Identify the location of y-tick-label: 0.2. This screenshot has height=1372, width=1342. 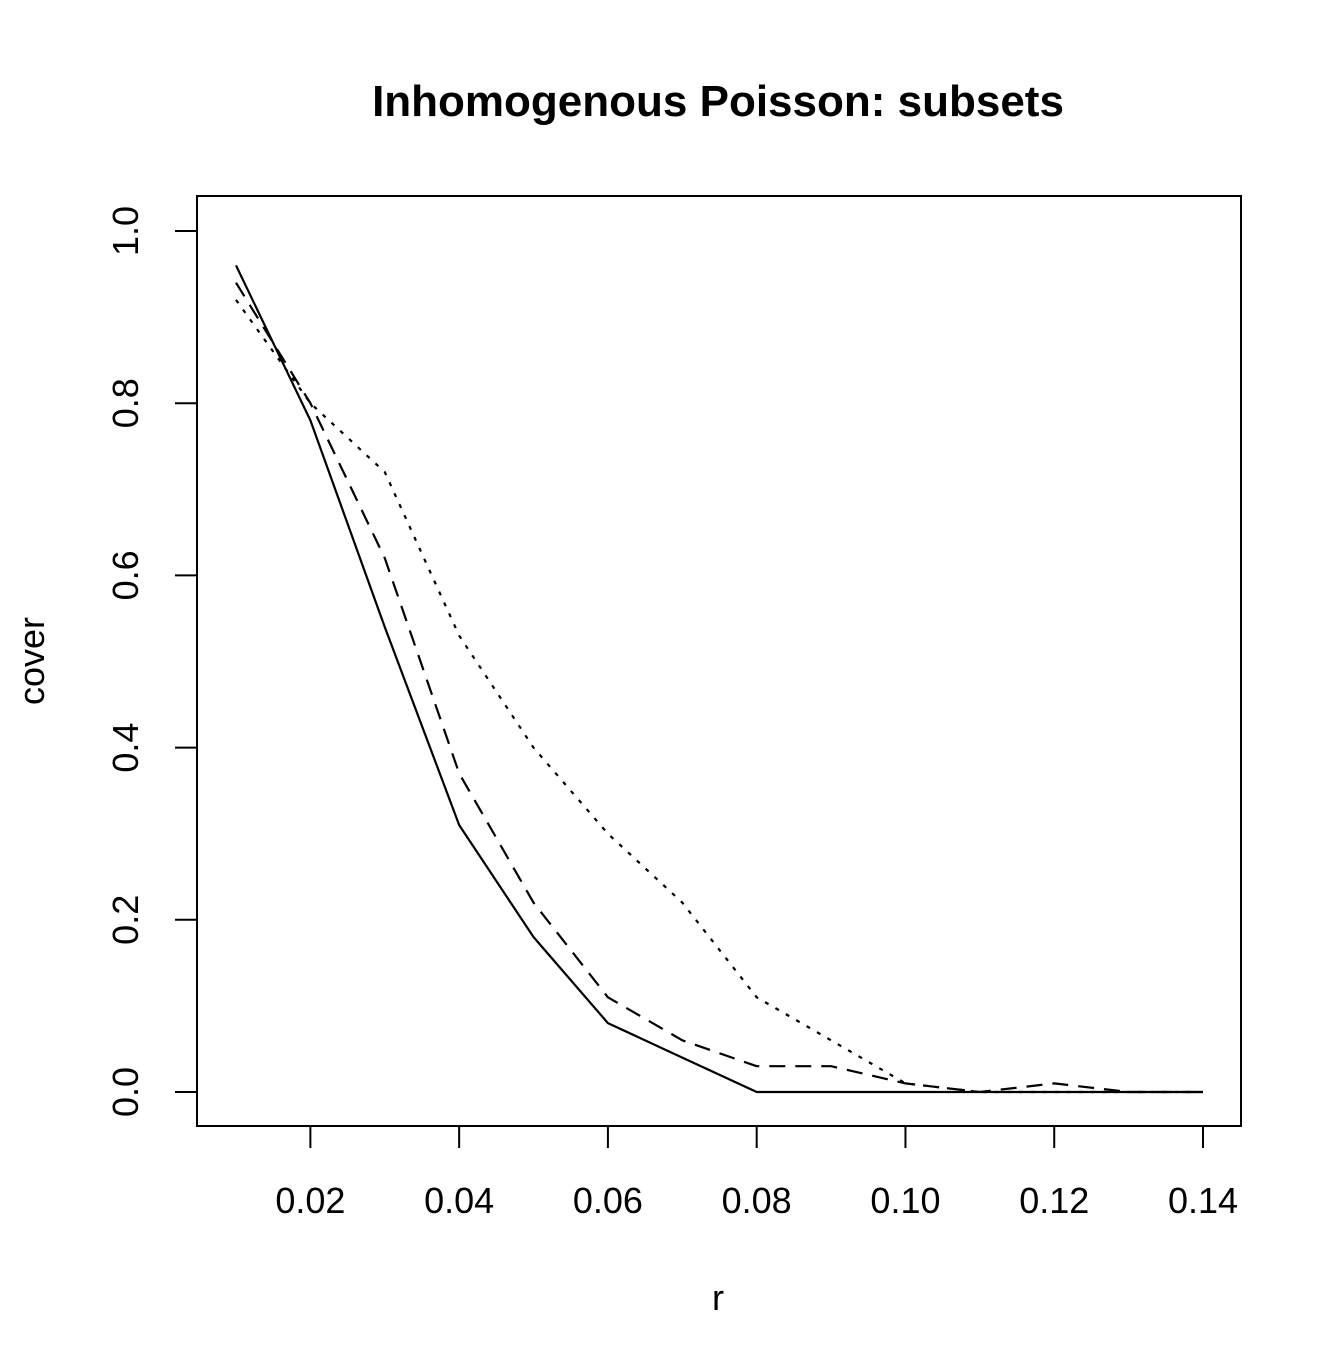
(125, 920).